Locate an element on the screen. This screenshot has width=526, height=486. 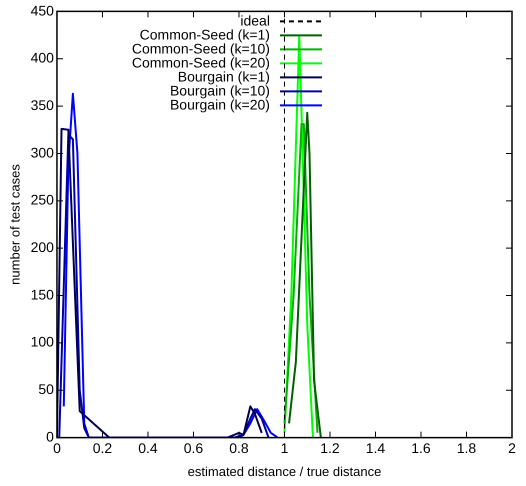
y-tick-label: 200 is located at coordinates (42, 247).